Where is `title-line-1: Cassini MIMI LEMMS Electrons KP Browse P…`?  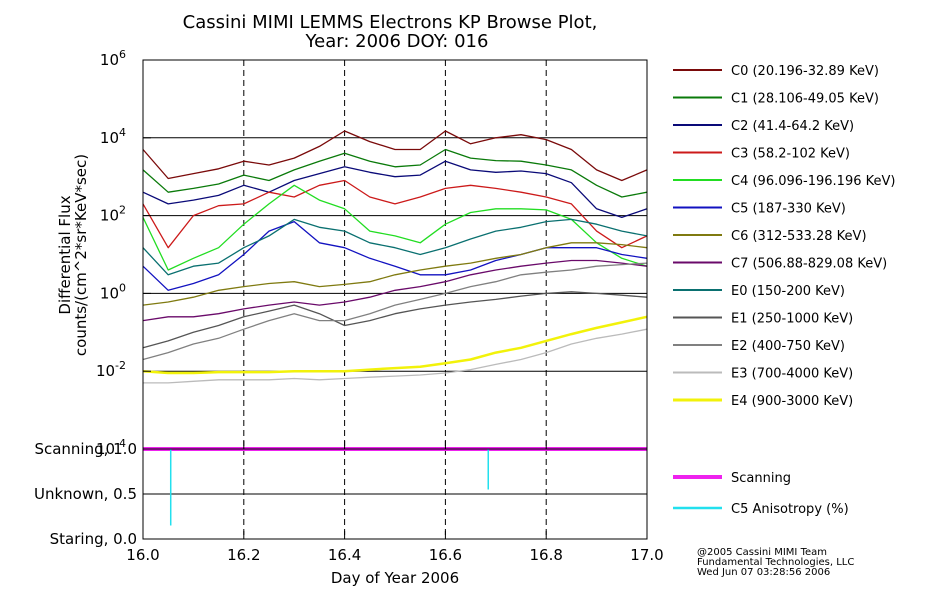
title-line-1: Cassini MIMI LEMMS Electrons KP Browse P… is located at coordinates (390, 22).